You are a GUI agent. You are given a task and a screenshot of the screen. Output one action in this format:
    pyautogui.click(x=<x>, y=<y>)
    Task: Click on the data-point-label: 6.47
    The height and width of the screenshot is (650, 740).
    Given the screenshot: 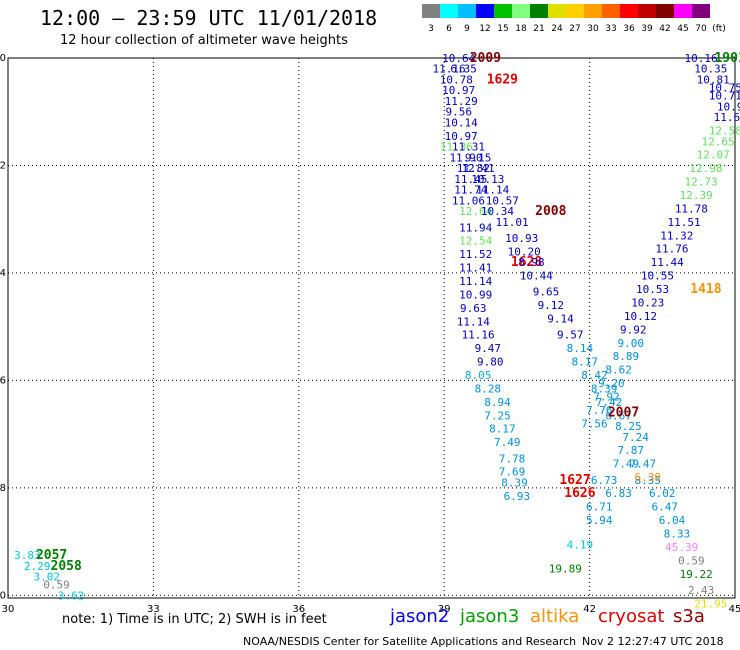 What is the action you would take?
    pyautogui.click(x=664, y=507)
    